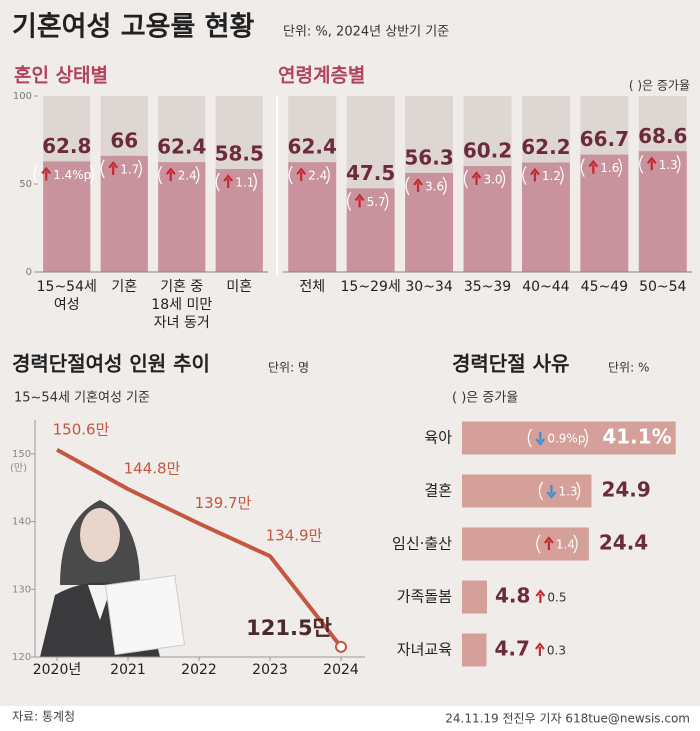  I want to click on y-tick-label: 130, so click(21, 589).